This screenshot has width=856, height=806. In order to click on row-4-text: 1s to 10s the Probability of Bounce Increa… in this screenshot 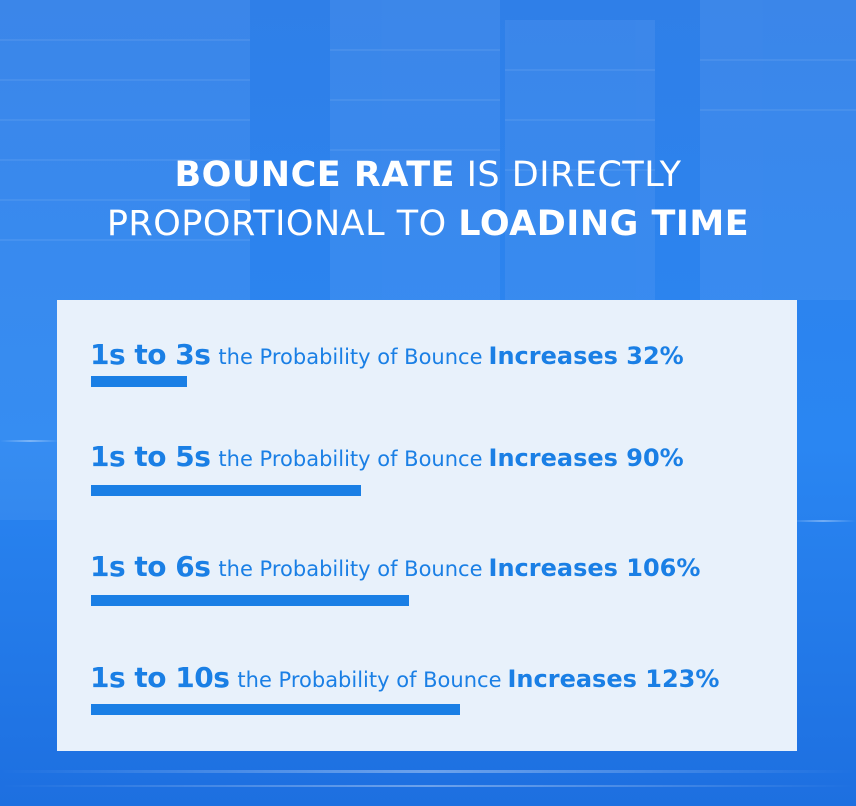, I will do `click(404, 680)`.